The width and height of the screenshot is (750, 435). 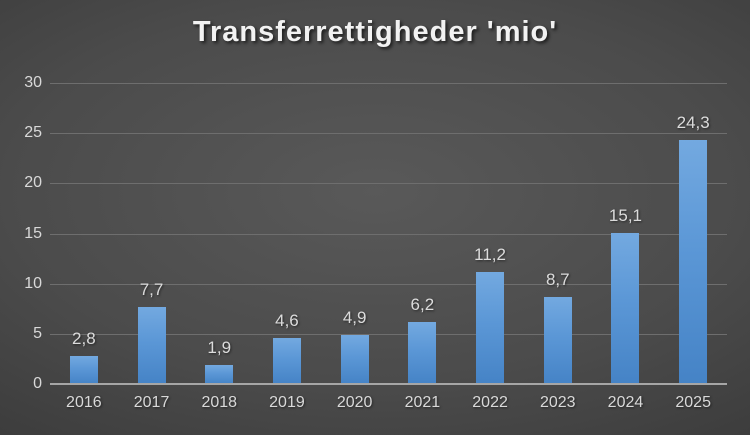 What do you see at coordinates (388, 403) in the screenshot?
I see `x-axis-labels: 2016 2017 2018 2019 2020 2021 2022 2023 2024 2025` at bounding box center [388, 403].